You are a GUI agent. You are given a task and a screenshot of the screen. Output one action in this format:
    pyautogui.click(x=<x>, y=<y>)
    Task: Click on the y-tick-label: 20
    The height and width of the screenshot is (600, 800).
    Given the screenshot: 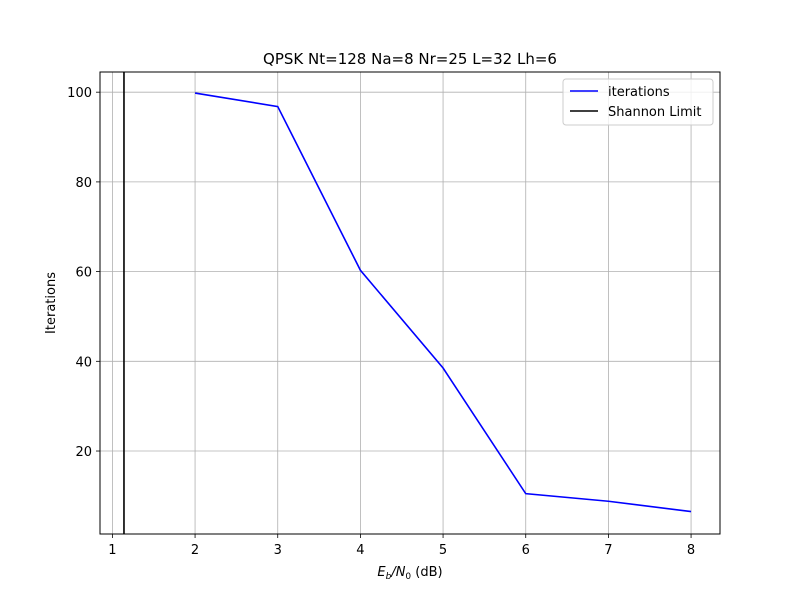 What is the action you would take?
    pyautogui.click(x=83, y=452)
    